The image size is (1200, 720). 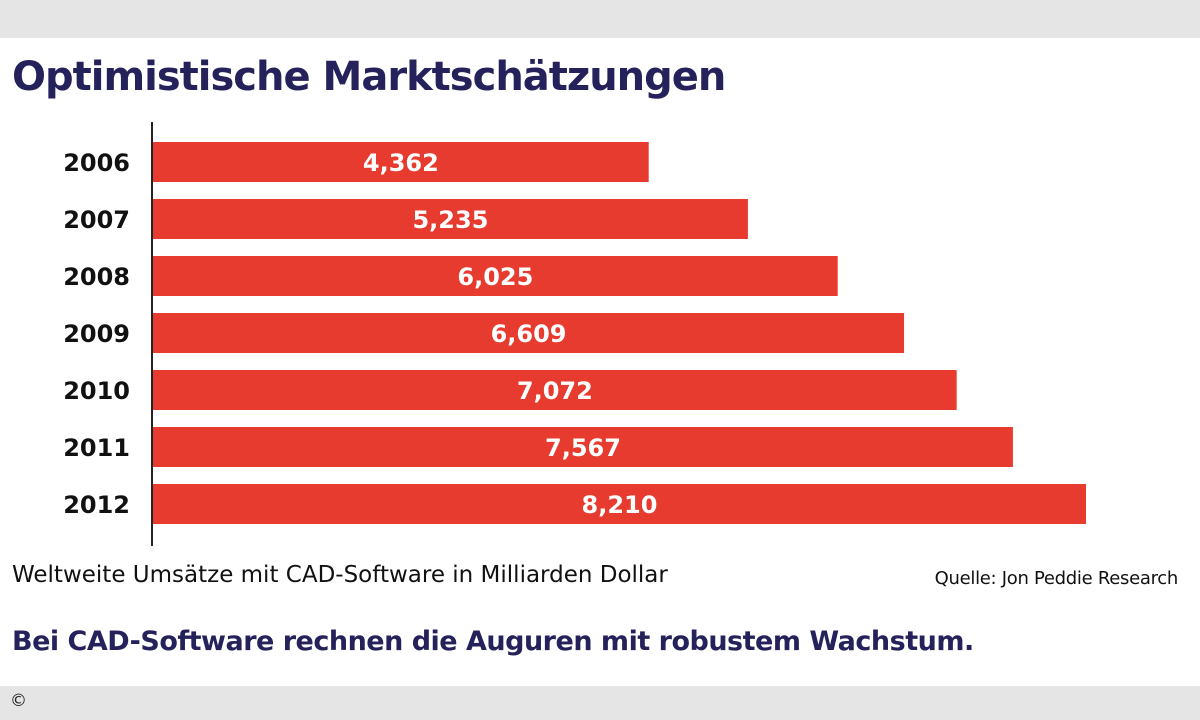 I want to click on data-label-2011: 7,567, so click(x=583, y=448).